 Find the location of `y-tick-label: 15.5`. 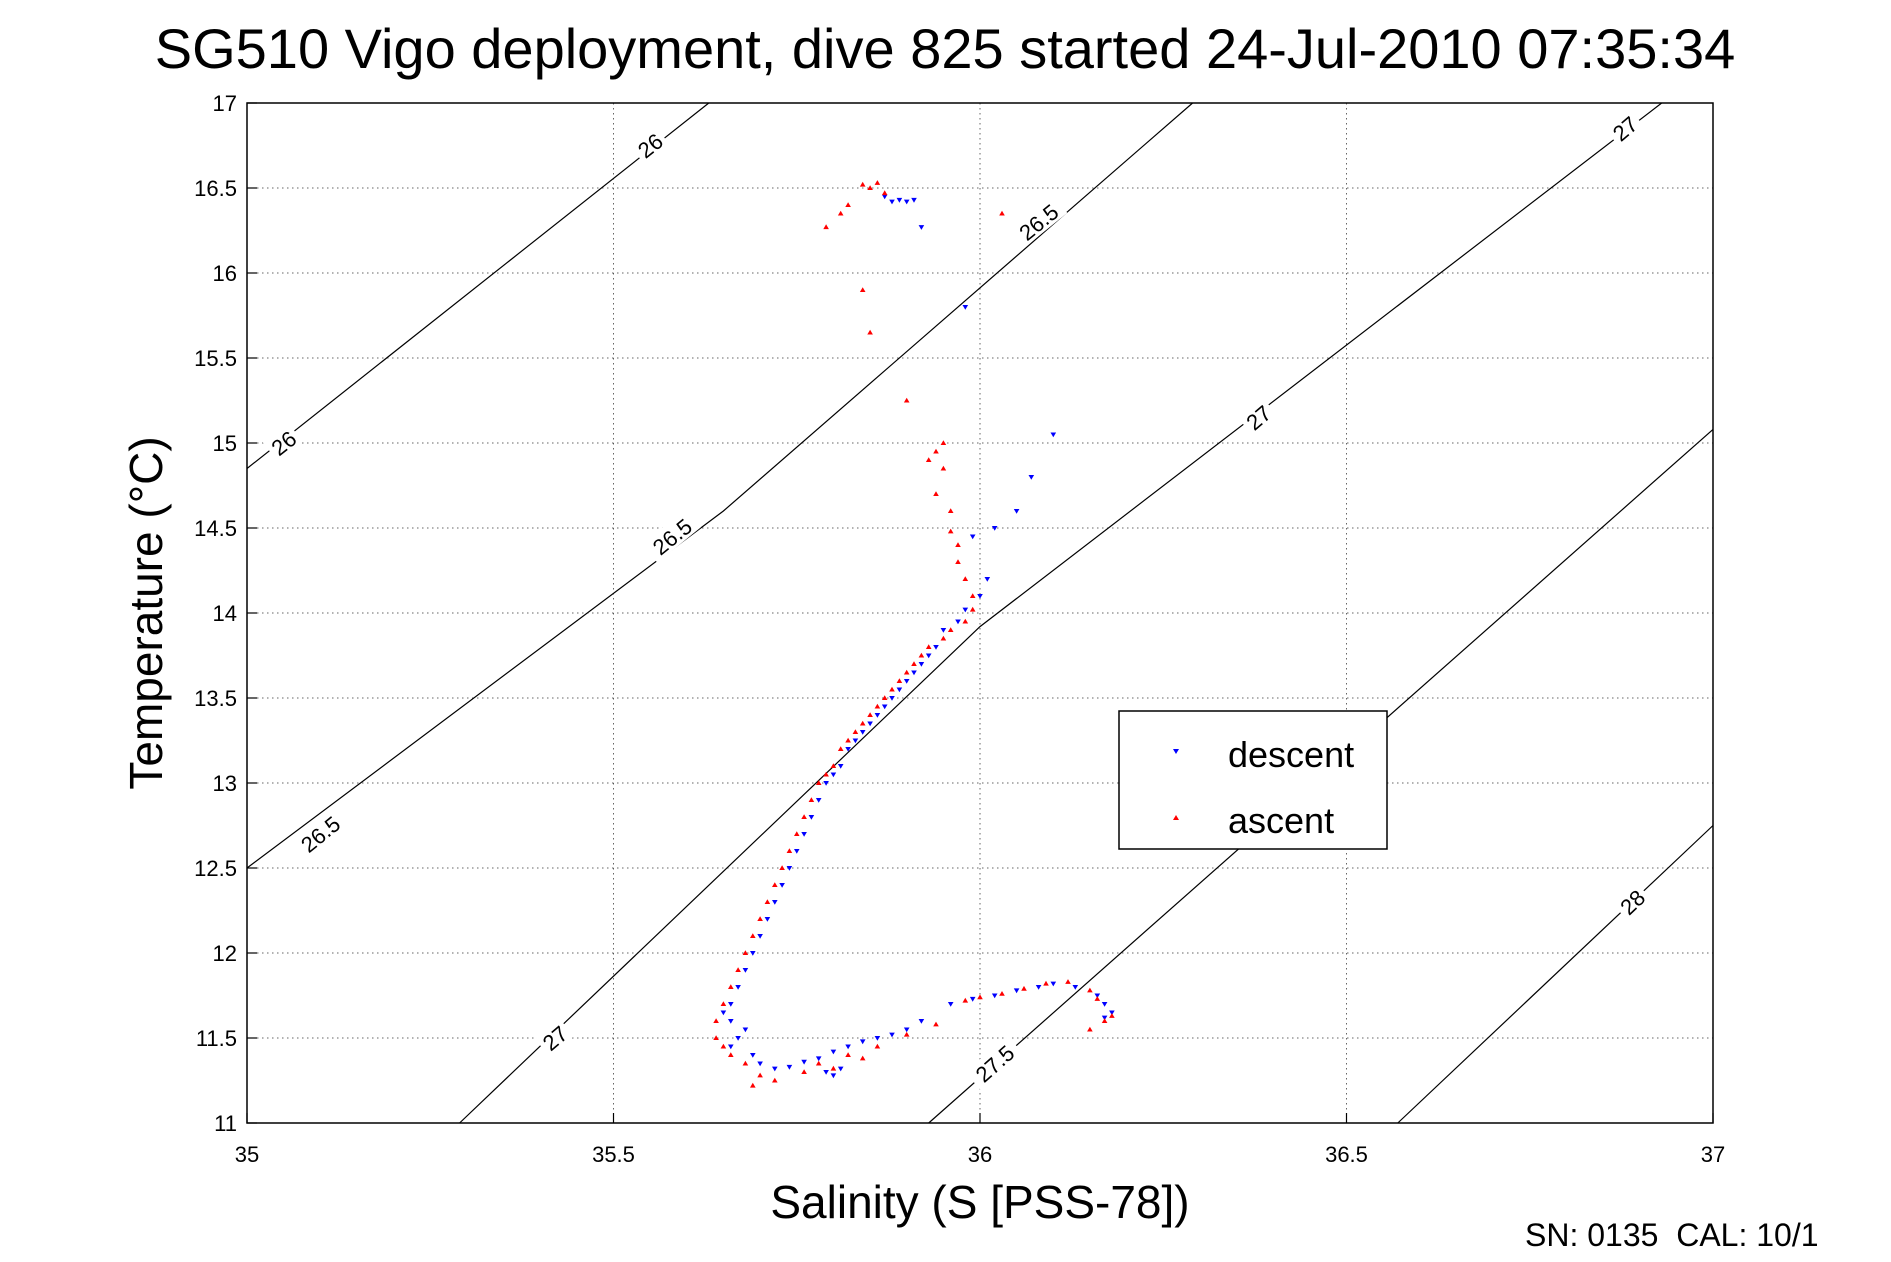

y-tick-label: 15.5 is located at coordinates (215, 358).